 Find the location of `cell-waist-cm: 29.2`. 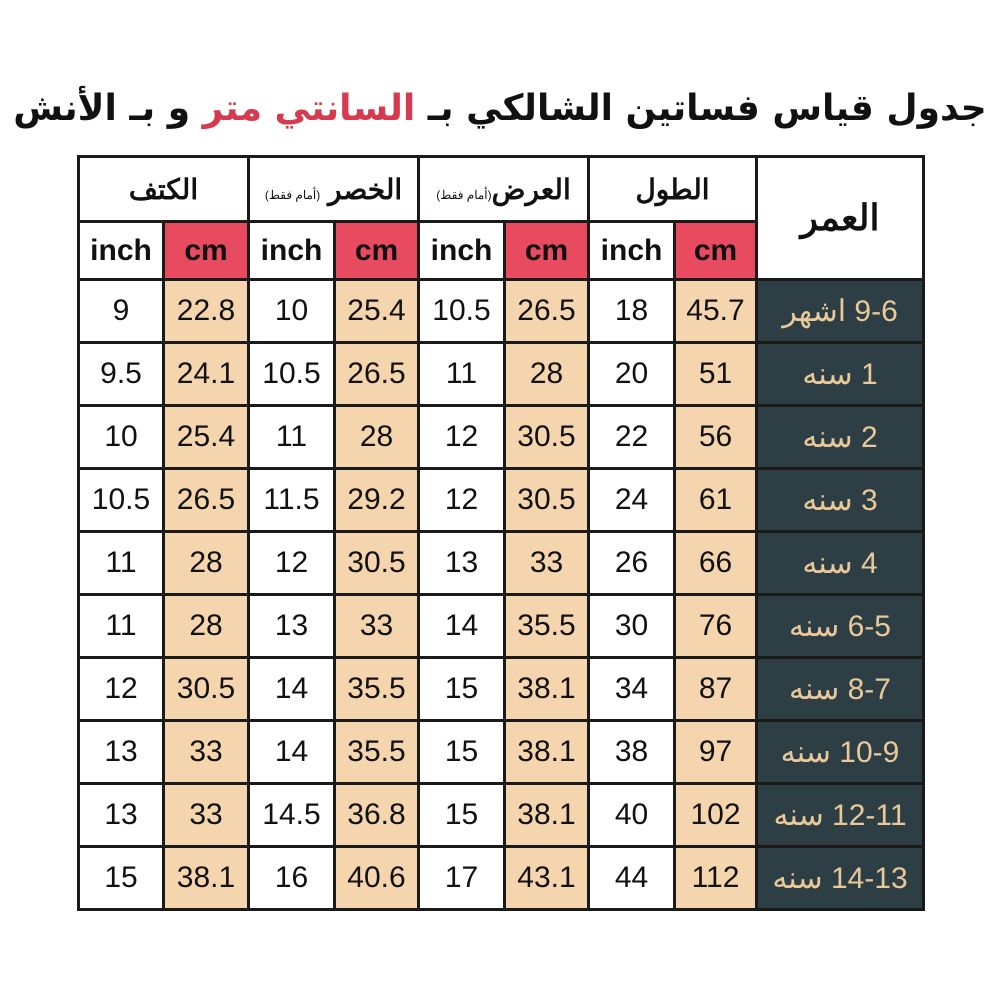

cell-waist-cm: 29.2 is located at coordinates (376, 500).